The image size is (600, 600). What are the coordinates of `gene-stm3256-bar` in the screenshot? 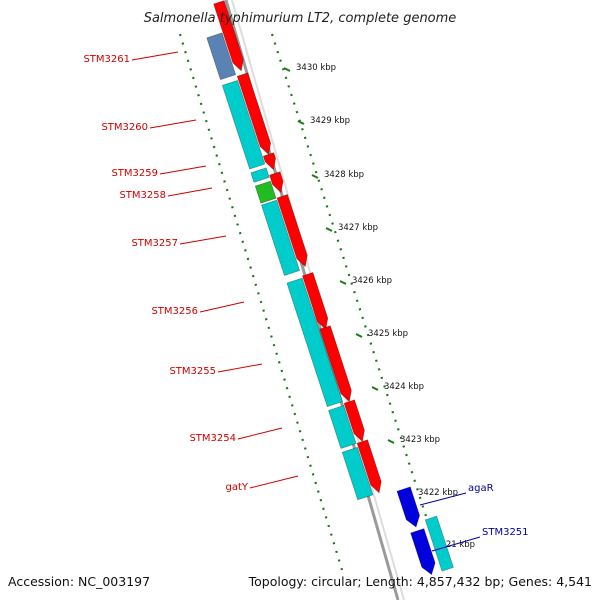 It's located at (314, 342).